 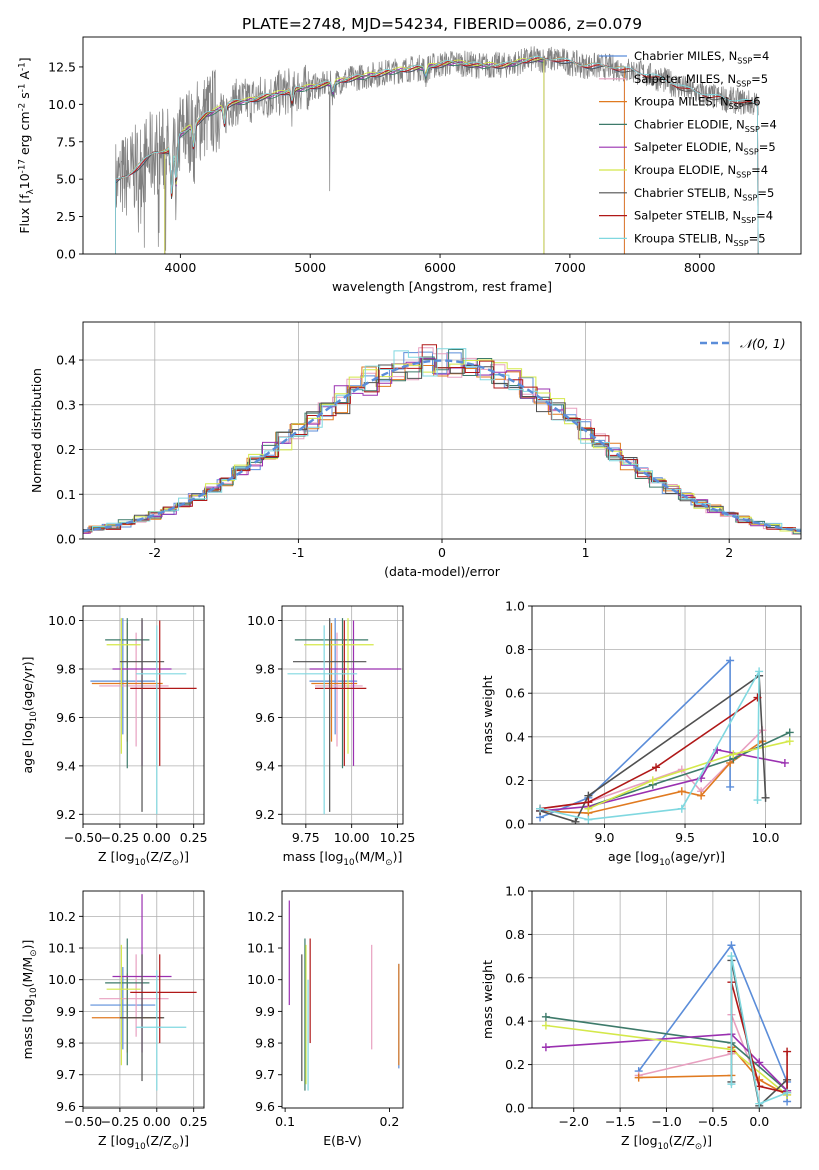 What do you see at coordinates (194, 1121) in the screenshot?
I see `x-tick-label: 0.25` at bounding box center [194, 1121].